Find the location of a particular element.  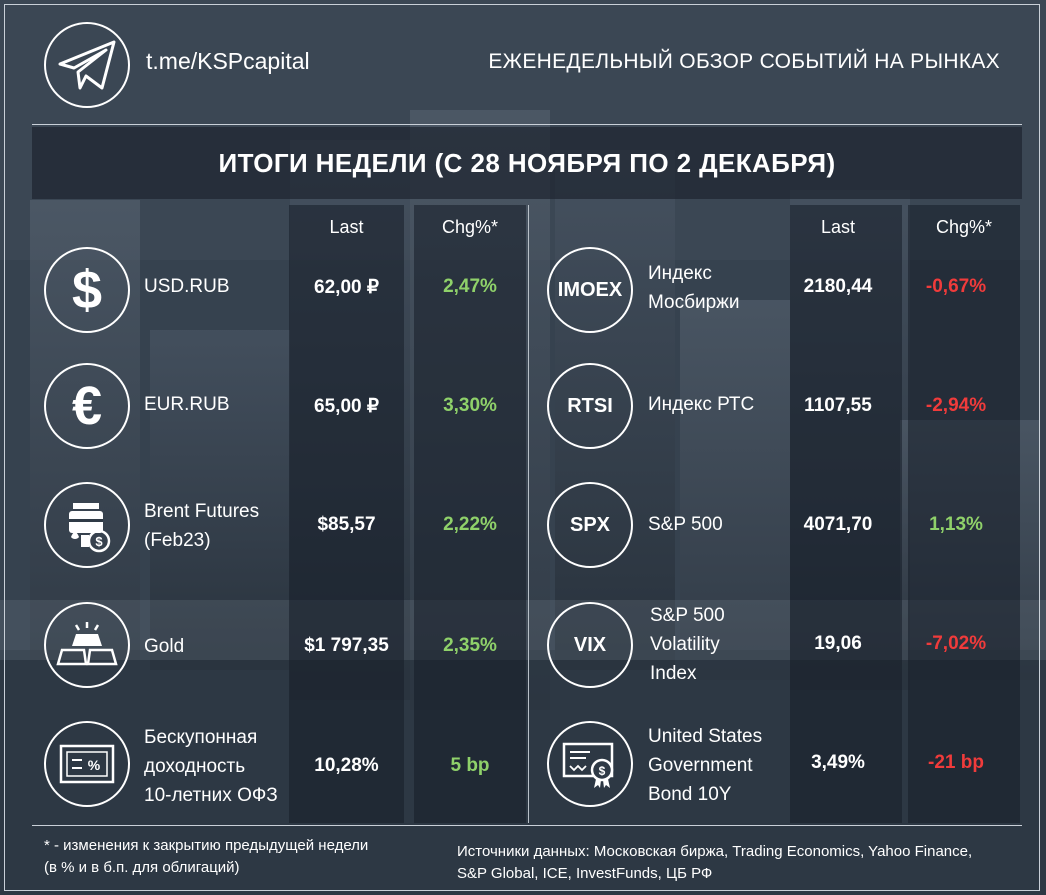

left-last-column-band is located at coordinates (346, 514).